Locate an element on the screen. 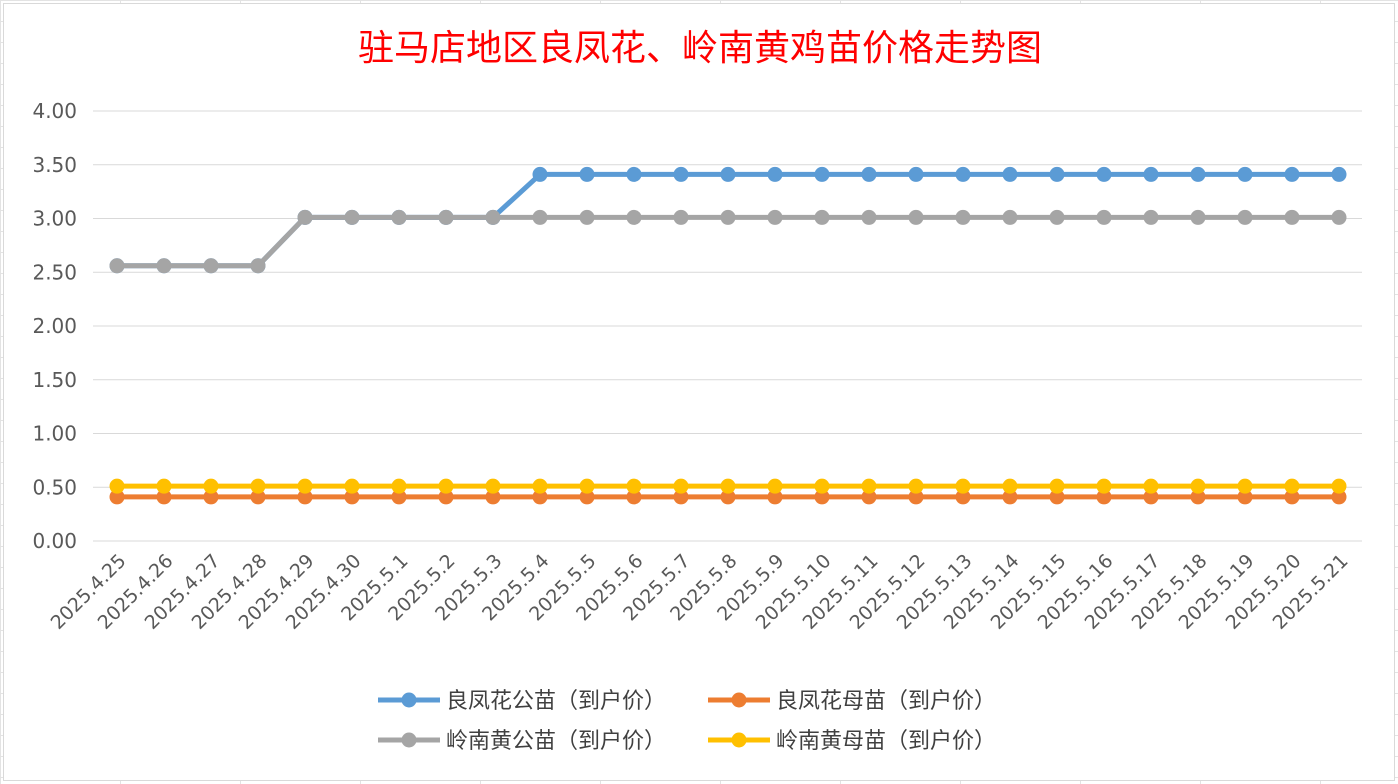 Image resolution: width=1398 pixels, height=784 pixels. y-tick-label: 3.50 is located at coordinates (54, 165).